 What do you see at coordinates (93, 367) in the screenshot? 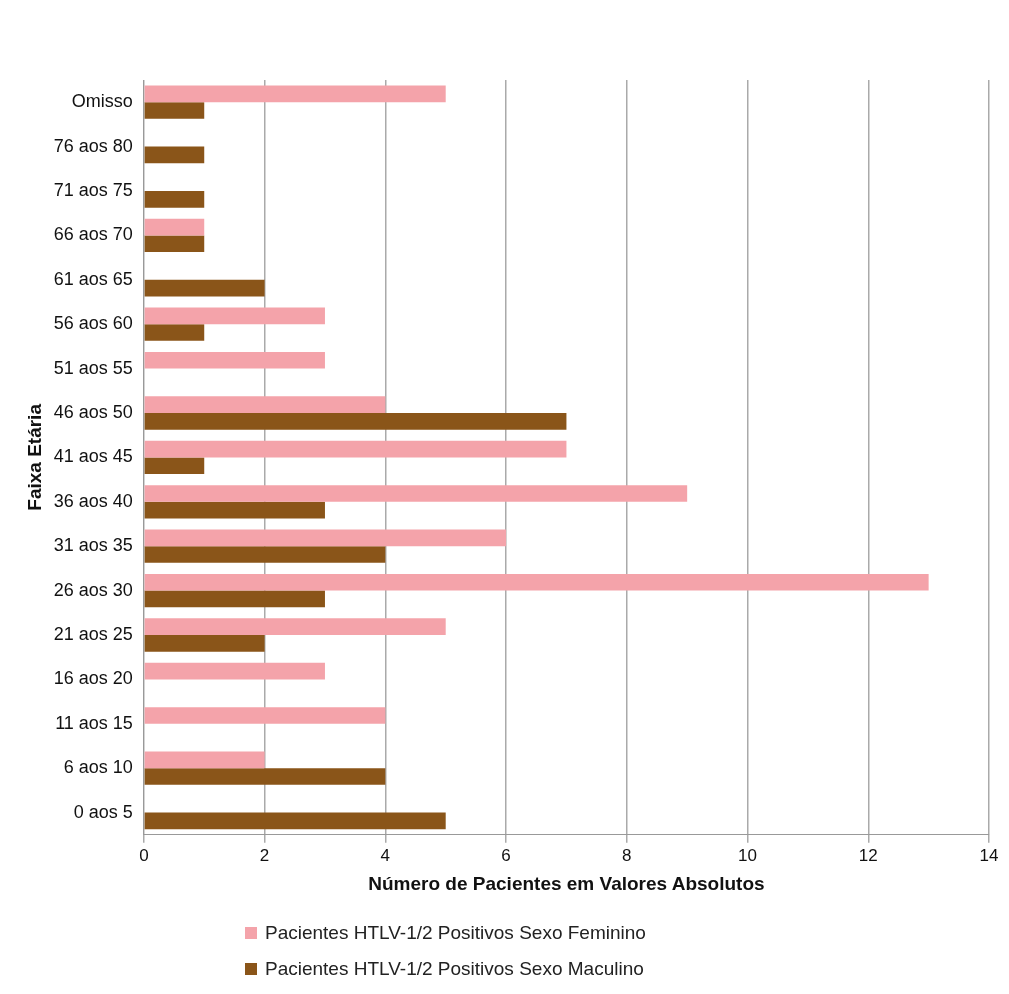
I see `y-tick-label: 51 aos 55` at bounding box center [93, 367].